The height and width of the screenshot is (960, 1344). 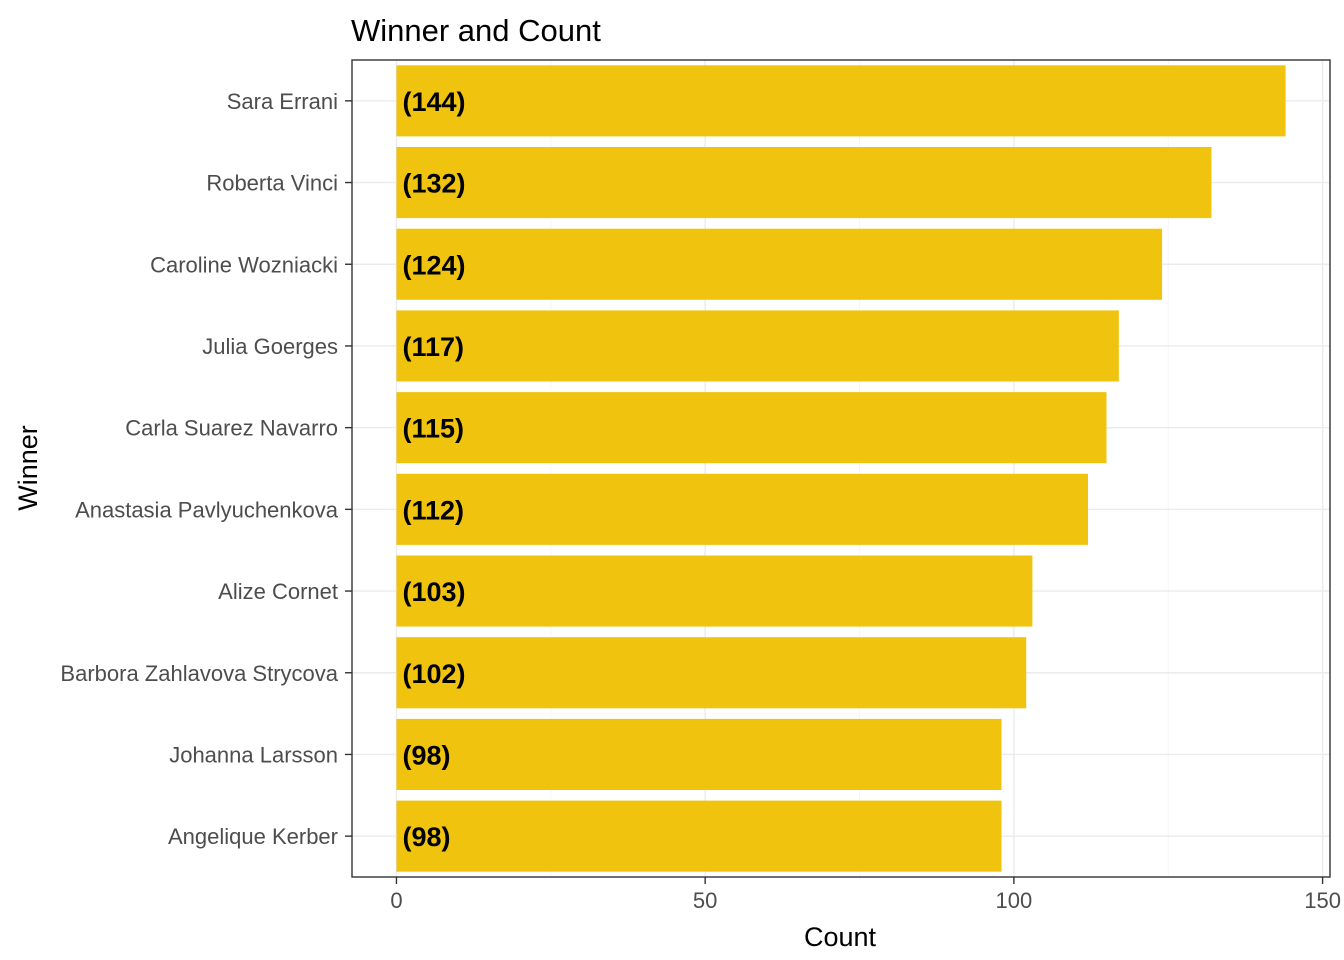 I want to click on bar-data-label: (144), so click(x=433, y=102).